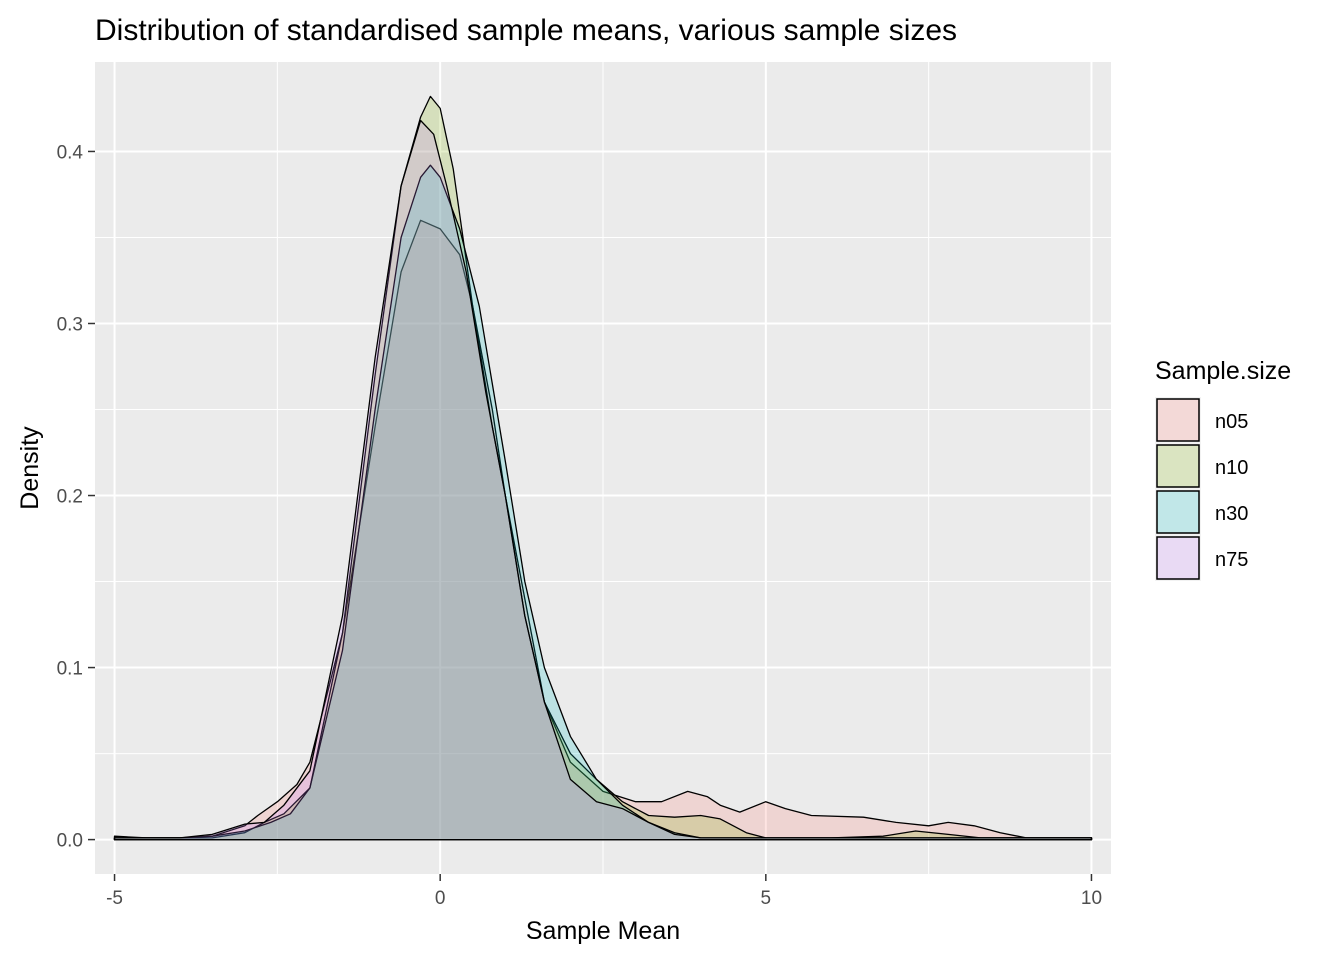  Describe the element at coordinates (766, 898) in the screenshot. I see `x-tick-label: 5` at that location.